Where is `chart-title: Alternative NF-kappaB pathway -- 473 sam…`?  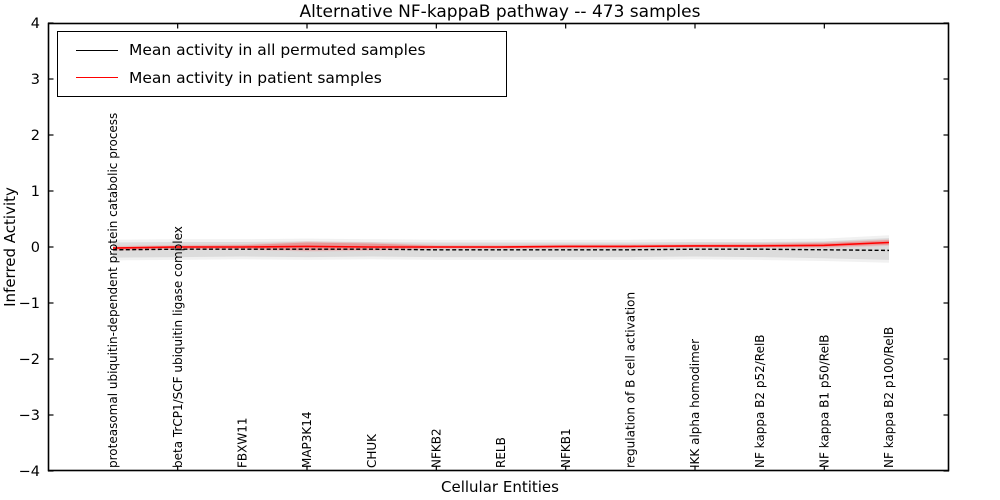
chart-title: Alternative NF-kappaB pathway -- 473 sam… is located at coordinates (500, 12).